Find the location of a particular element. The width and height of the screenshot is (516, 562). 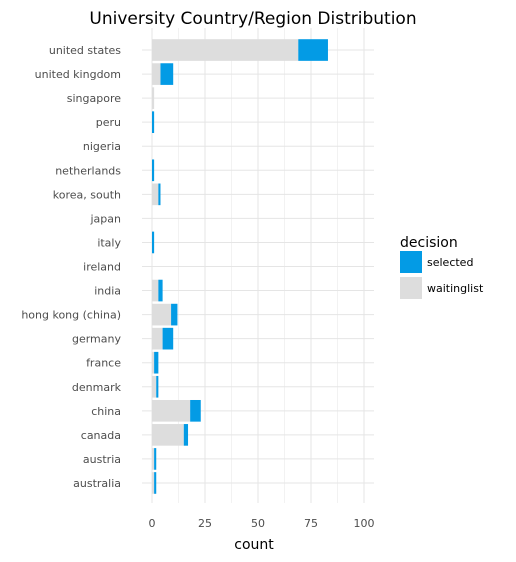

legend-swatch-selected is located at coordinates (411, 262).